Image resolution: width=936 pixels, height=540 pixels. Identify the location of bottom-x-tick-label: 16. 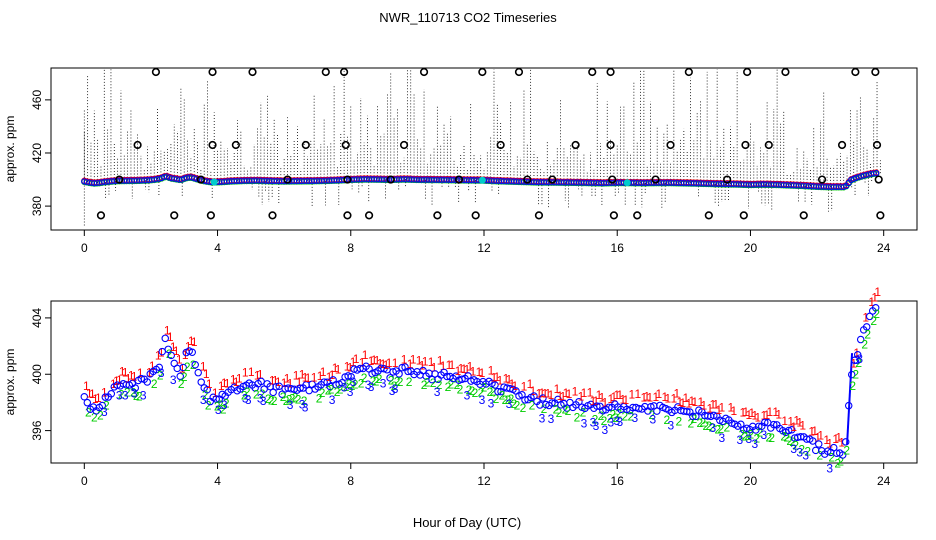
(618, 481).